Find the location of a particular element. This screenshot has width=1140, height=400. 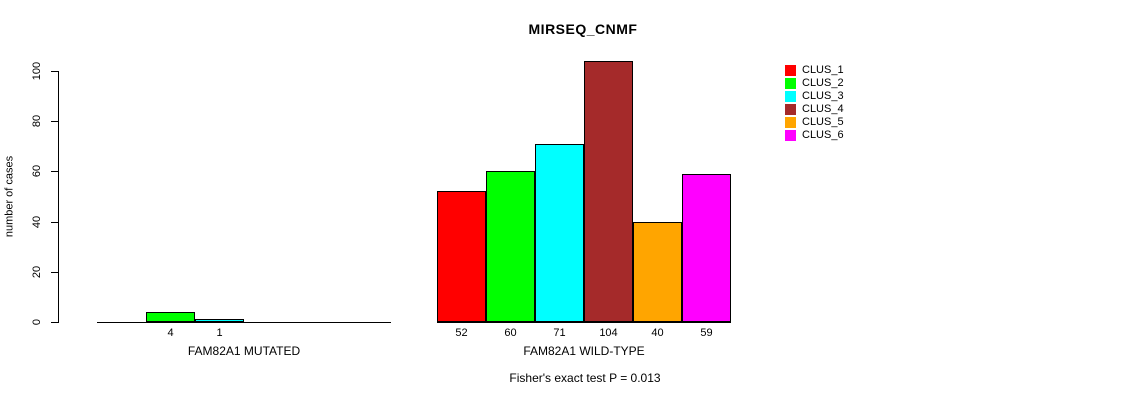

y-axis is located at coordinates (58, 197).